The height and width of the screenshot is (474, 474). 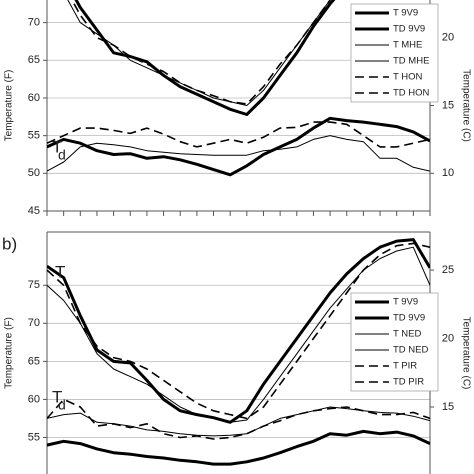 What do you see at coordinates (411, 350) in the screenshot?
I see `legend-label: TD NED` at bounding box center [411, 350].